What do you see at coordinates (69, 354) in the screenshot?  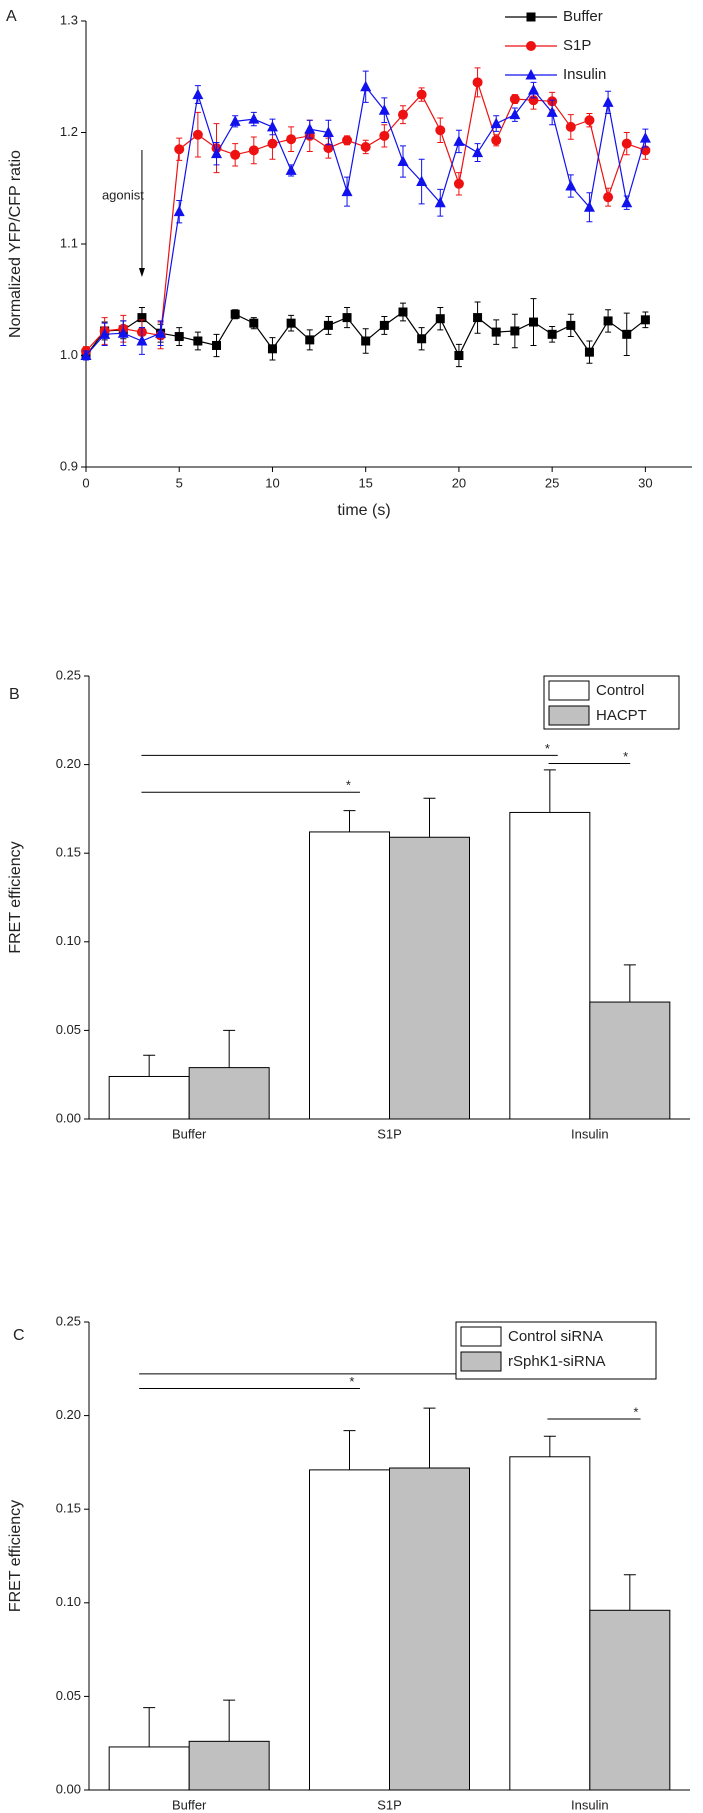 I see `y-tick-label: 1.0` at bounding box center [69, 354].